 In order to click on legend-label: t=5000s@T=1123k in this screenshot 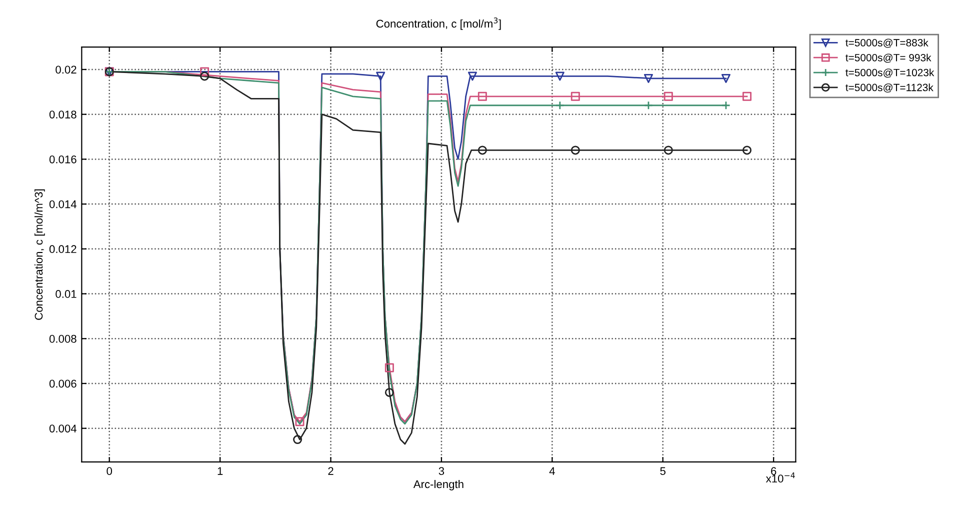, I will do `click(890, 88)`.